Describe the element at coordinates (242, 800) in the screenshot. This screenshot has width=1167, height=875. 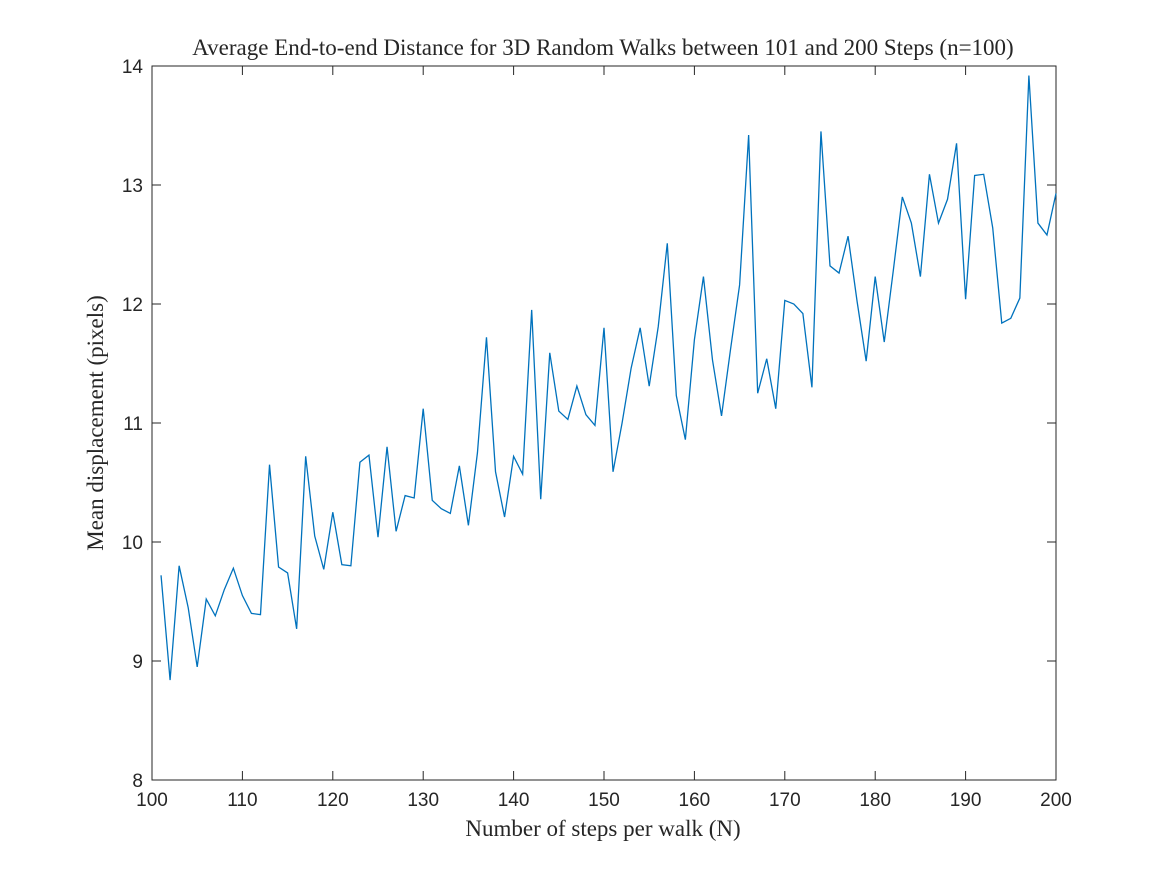
I see `x-tick-label: 110` at that location.